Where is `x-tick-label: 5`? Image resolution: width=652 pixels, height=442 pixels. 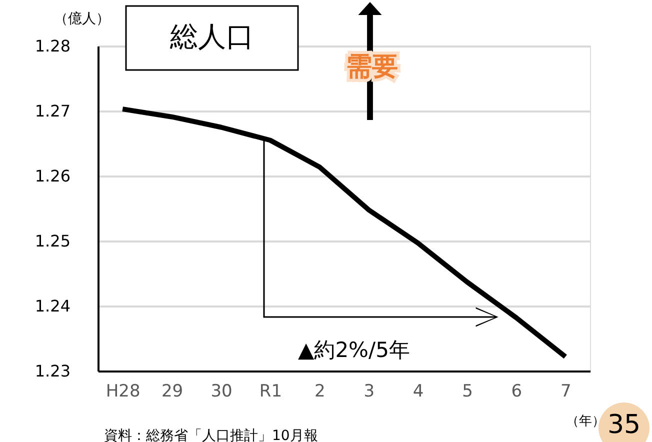 x-tick-label: 5 is located at coordinates (467, 392).